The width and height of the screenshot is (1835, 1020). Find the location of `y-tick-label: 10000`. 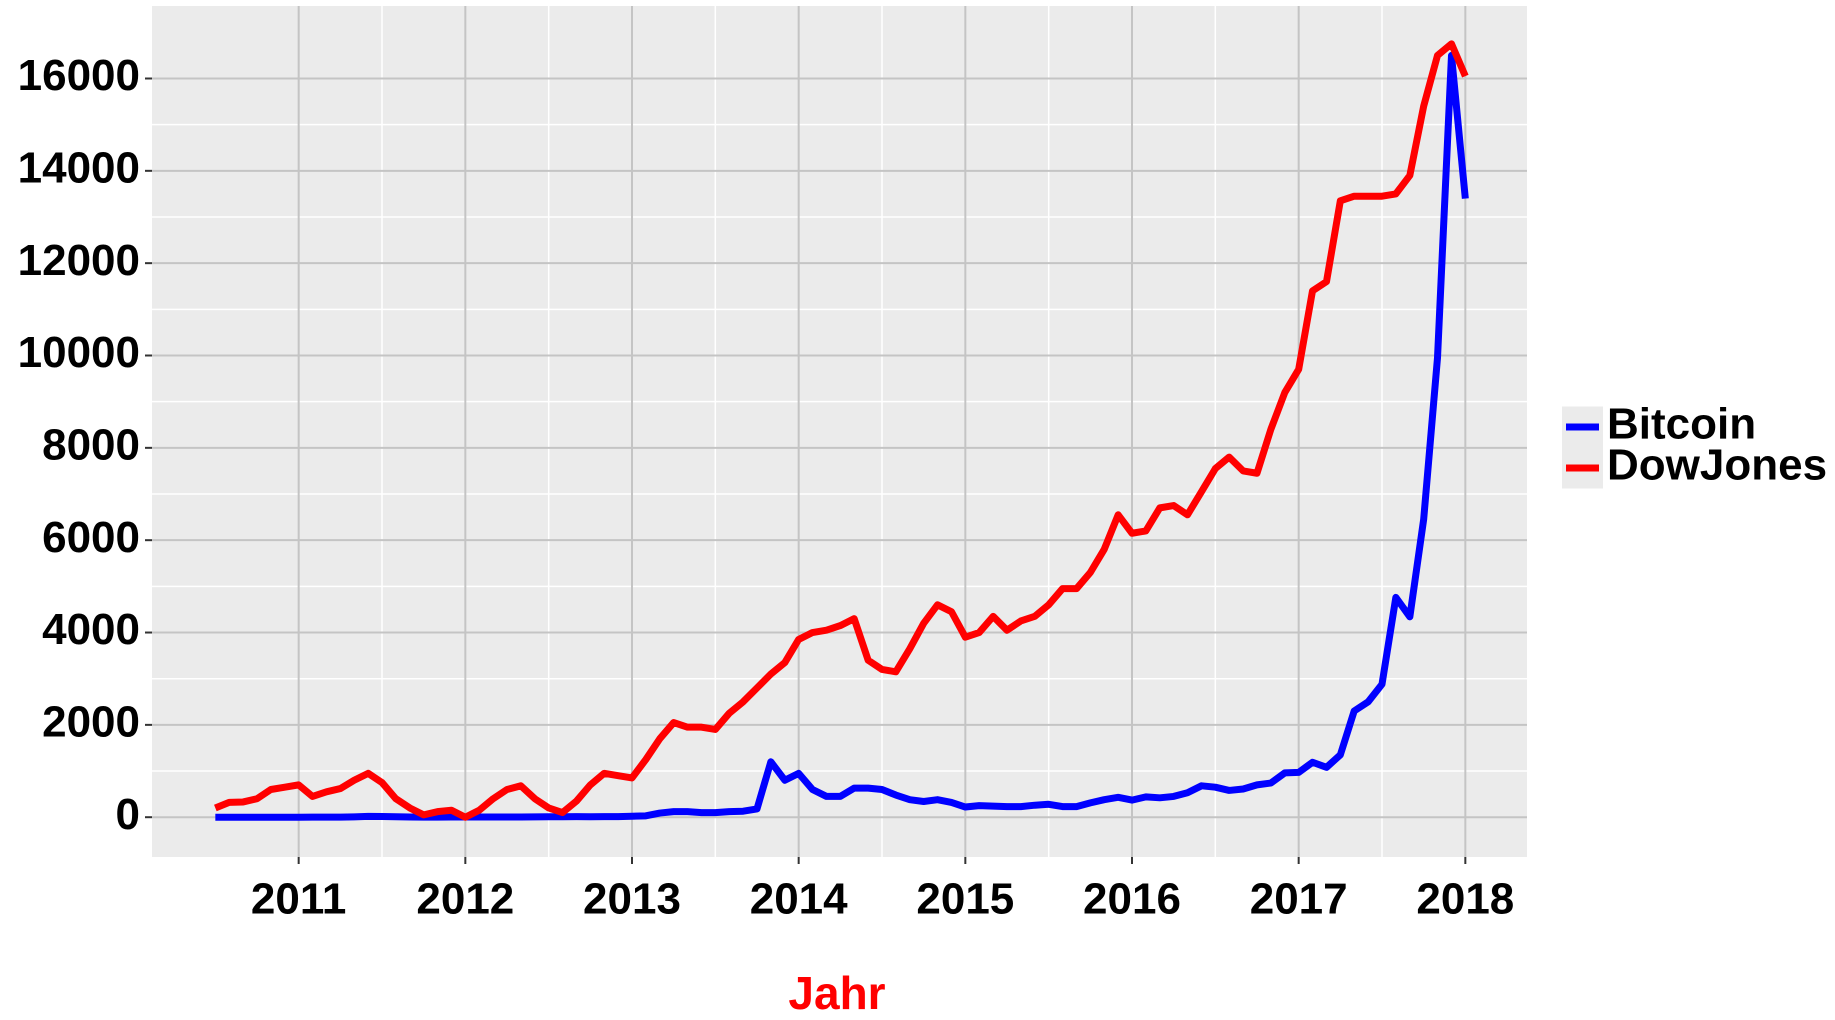

y-tick-label: 10000 is located at coordinates (79, 352).